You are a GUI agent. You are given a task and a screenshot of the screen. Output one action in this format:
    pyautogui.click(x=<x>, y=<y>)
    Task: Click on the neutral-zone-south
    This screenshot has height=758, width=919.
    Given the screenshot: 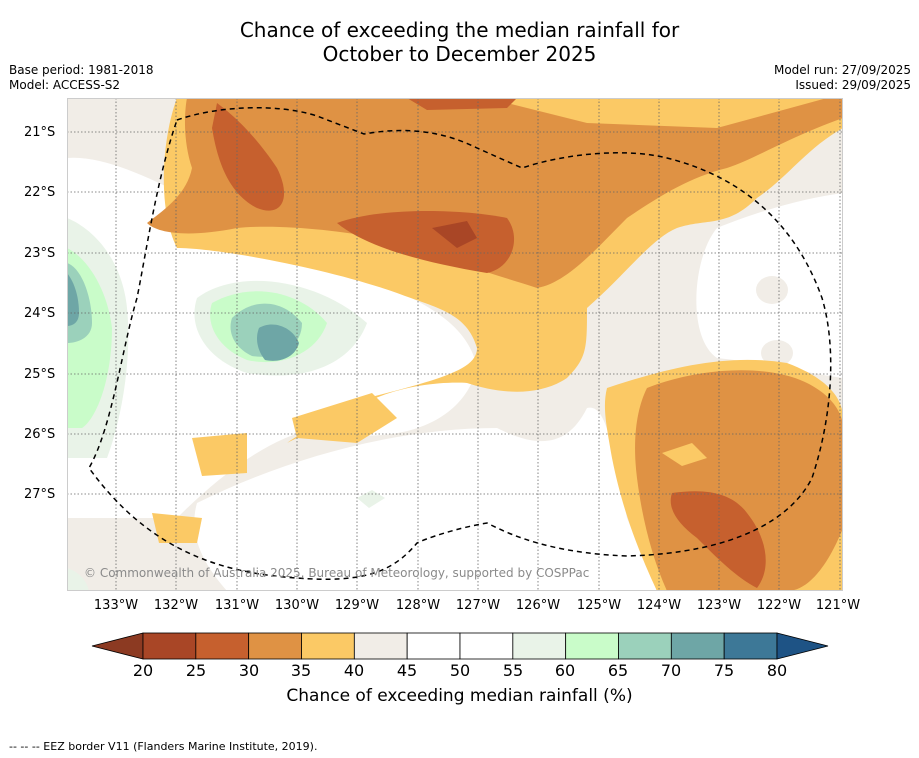 What is the action you would take?
    pyautogui.click(x=425, y=499)
    